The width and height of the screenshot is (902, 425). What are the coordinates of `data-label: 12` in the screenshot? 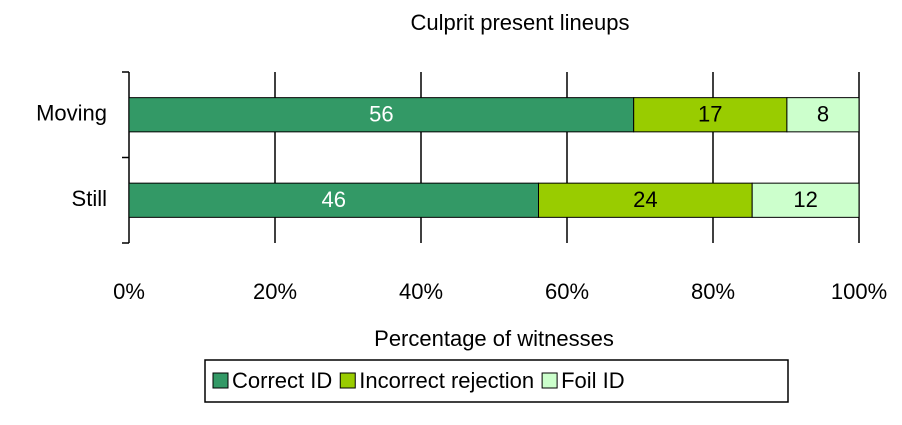 It's located at (805, 199).